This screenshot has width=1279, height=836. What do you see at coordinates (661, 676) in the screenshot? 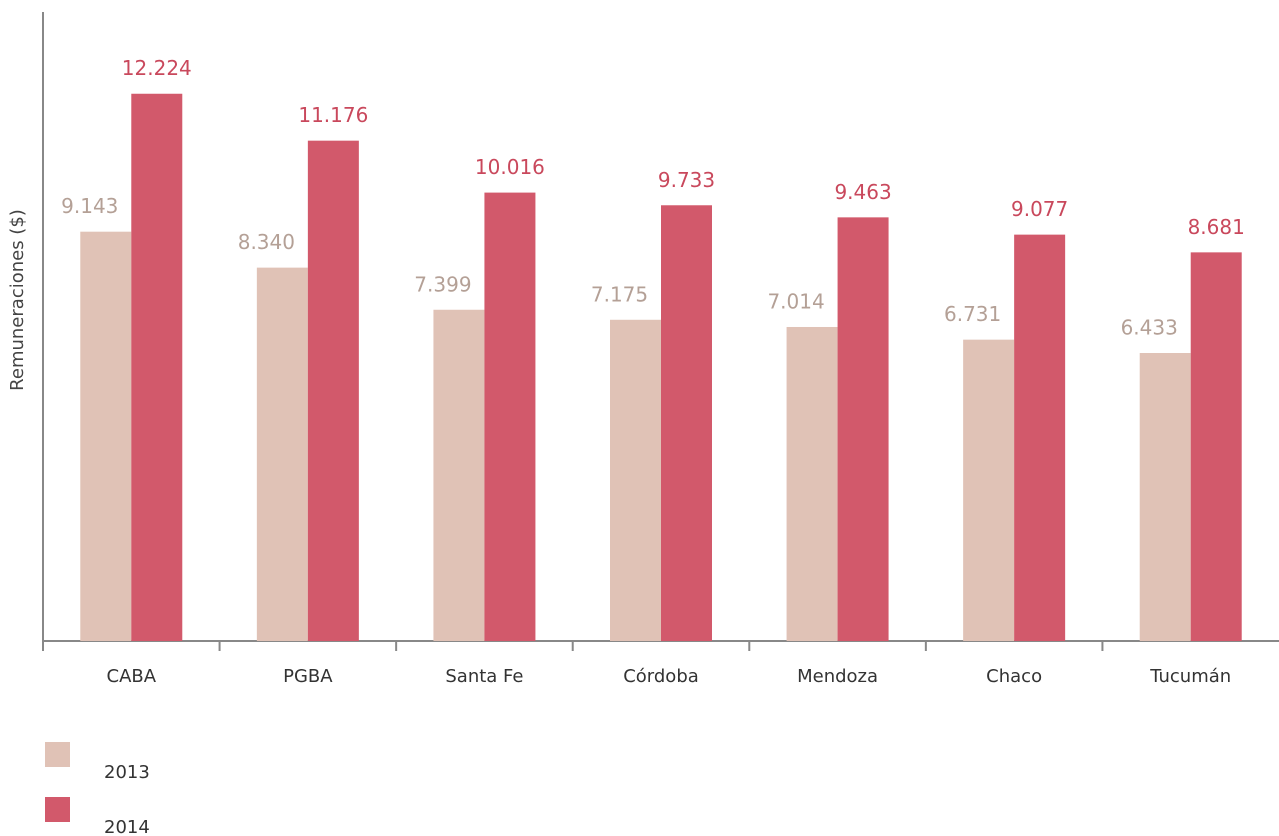
I see `x-tick-label: Córdoba` at bounding box center [661, 676].